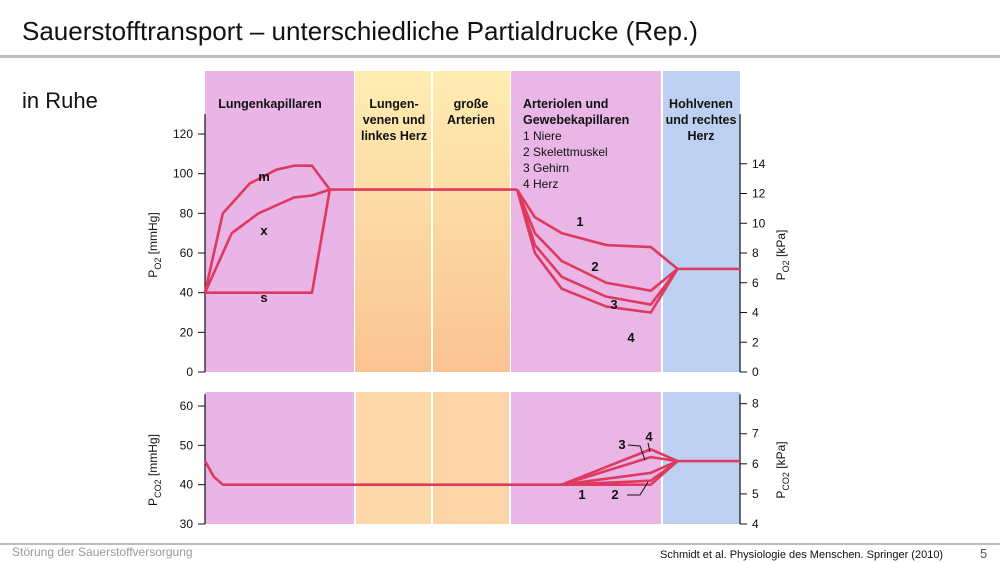  What do you see at coordinates (701, 120) in the screenshot?
I see `zone-label-venae_cavae: und rechtes` at bounding box center [701, 120].